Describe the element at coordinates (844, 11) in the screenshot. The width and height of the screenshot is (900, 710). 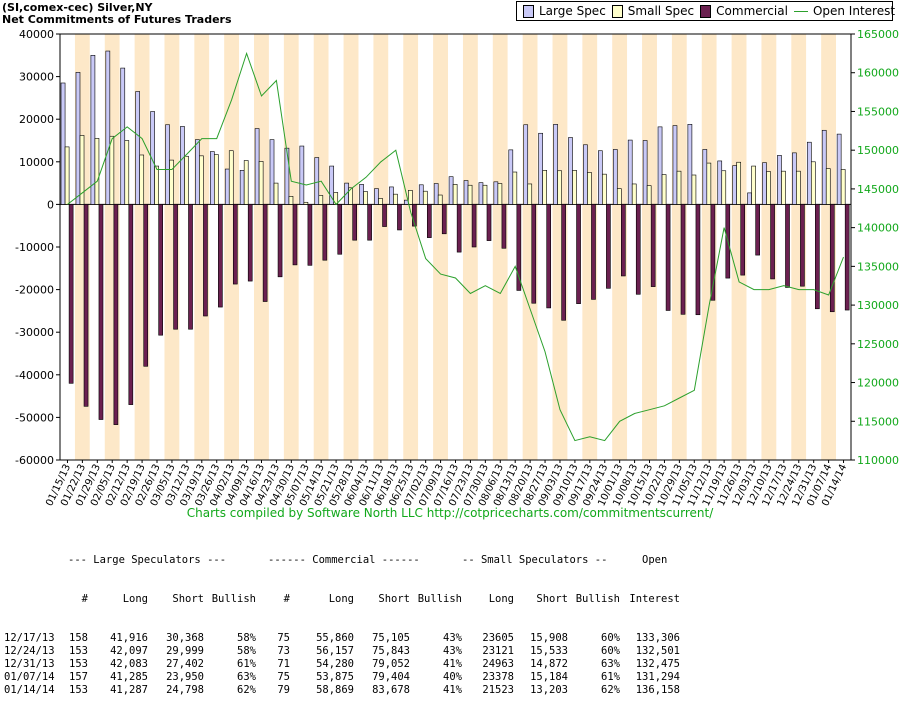
I see `legend-item-open-interest: Open Interest` at that location.